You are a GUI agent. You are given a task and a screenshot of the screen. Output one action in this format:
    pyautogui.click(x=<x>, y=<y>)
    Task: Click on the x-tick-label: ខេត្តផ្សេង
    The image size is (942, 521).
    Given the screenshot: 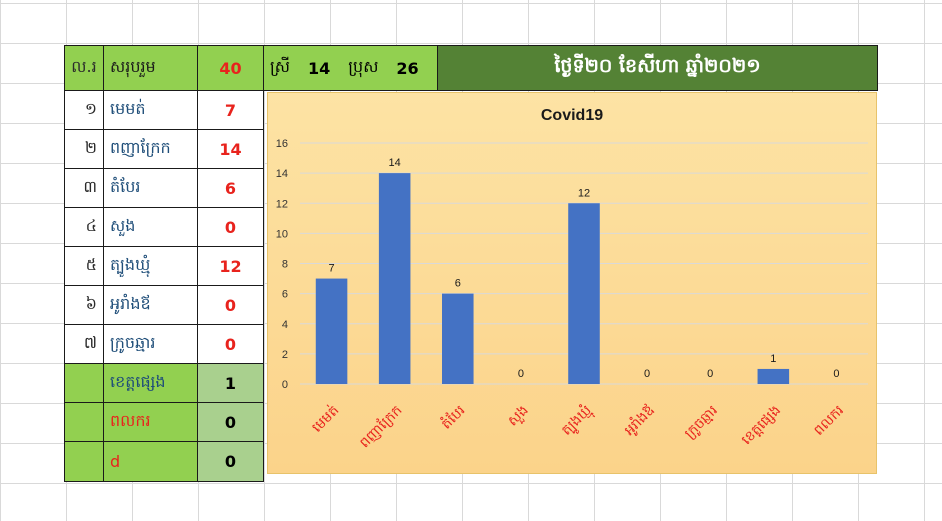 What is the action you would take?
    pyautogui.click(x=761, y=425)
    